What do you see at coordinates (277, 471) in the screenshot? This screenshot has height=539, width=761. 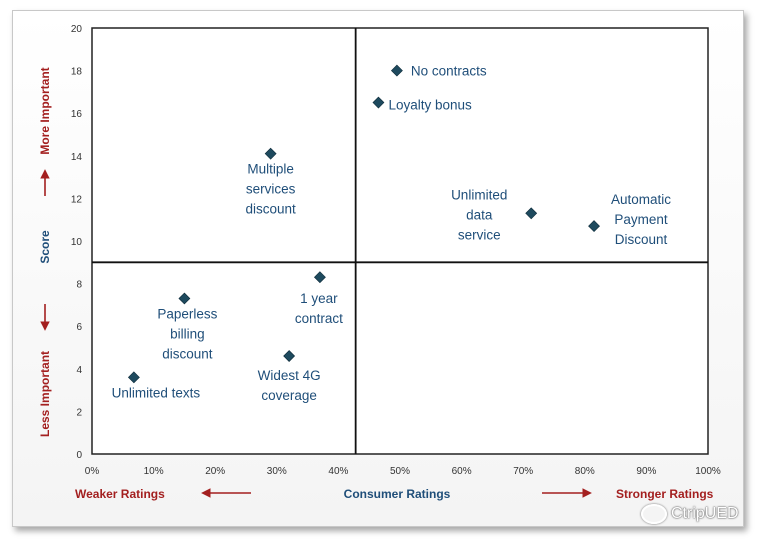 I see `x-tick-label: 30%` at bounding box center [277, 471].